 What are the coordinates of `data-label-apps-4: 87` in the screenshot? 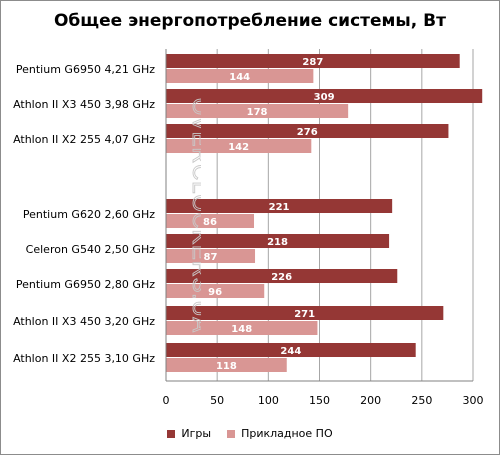 It's located at (211, 257).